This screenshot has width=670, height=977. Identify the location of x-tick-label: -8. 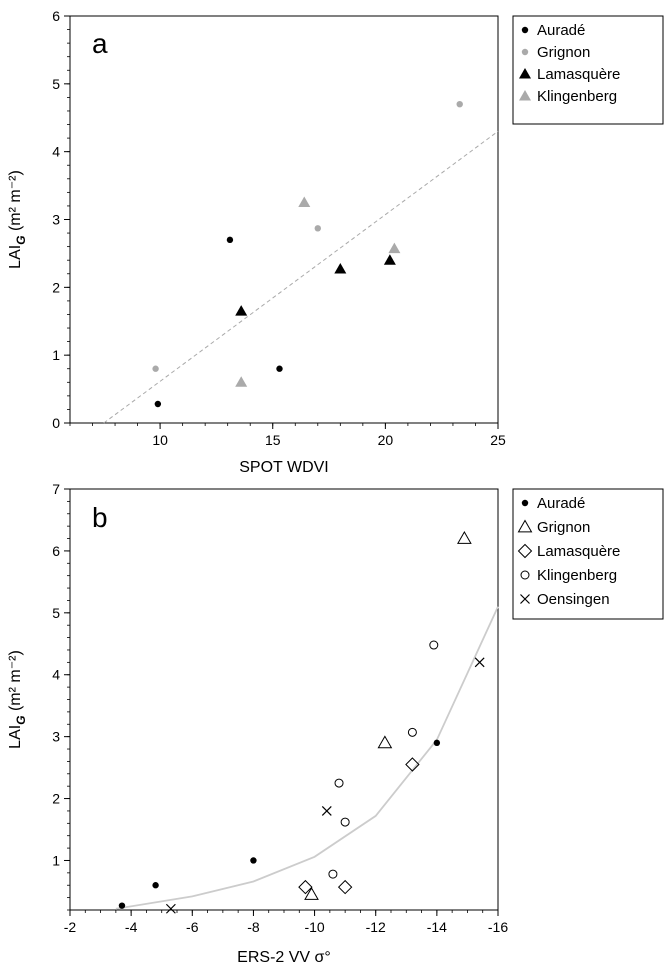
(253, 927).